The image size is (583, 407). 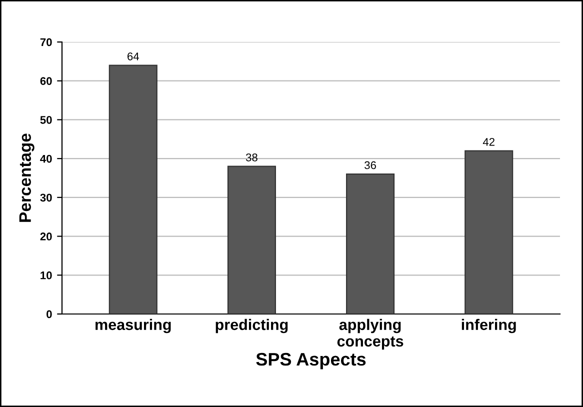 I want to click on x-tick-label: applying concepts, so click(x=370, y=334).